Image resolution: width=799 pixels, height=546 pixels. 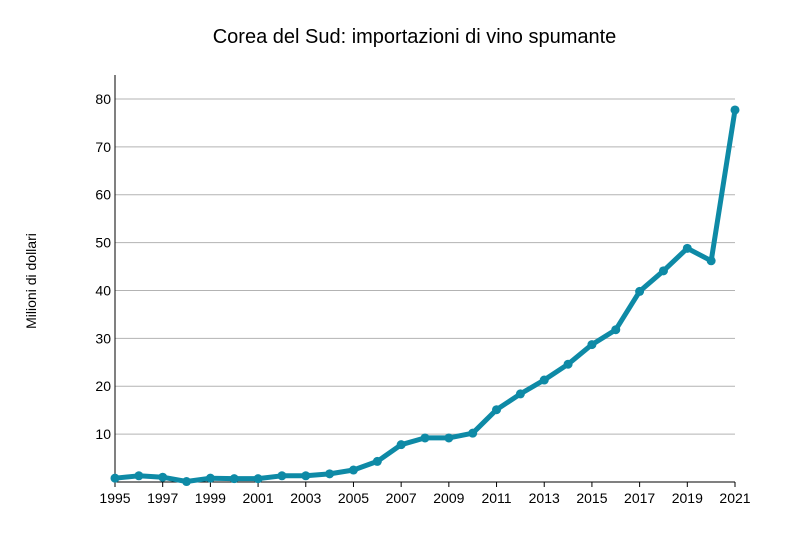 I want to click on x-tick-label: 2003, so click(x=305, y=498).